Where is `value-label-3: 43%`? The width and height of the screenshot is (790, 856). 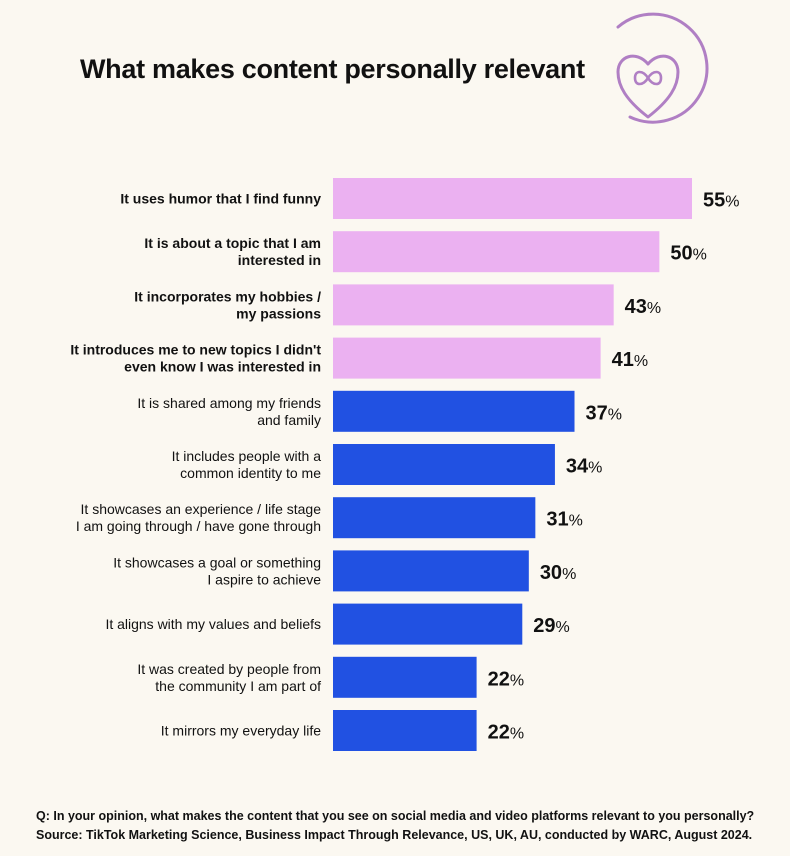 value-label-3: 43% is located at coordinates (643, 307).